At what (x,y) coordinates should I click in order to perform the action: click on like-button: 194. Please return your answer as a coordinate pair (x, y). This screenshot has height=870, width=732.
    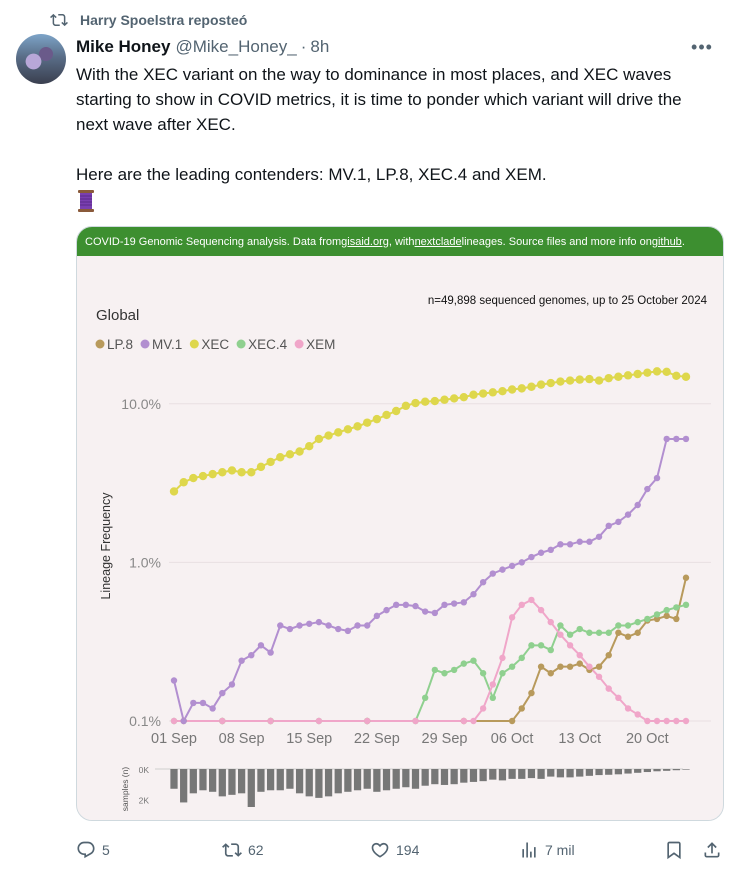
    Looking at the image, I should click on (394, 850).